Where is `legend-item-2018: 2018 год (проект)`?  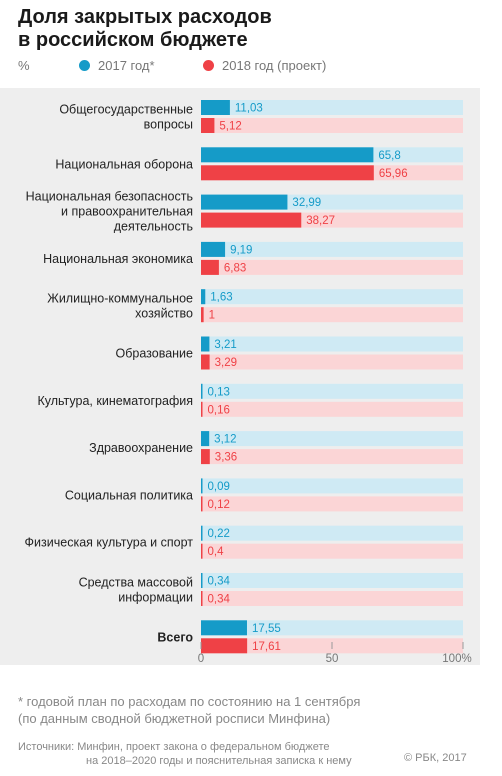
legend-item-2018: 2018 год (проект) is located at coordinates (264, 65).